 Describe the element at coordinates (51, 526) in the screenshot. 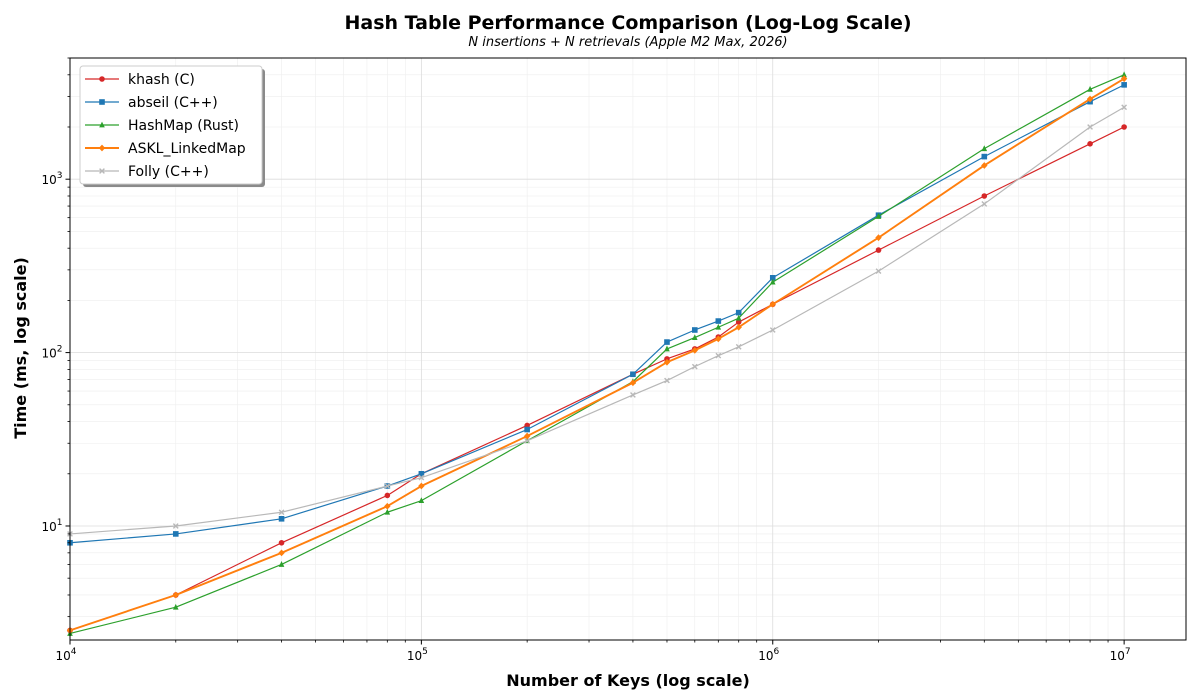

I see `y-tick-label: 10¹` at that location.